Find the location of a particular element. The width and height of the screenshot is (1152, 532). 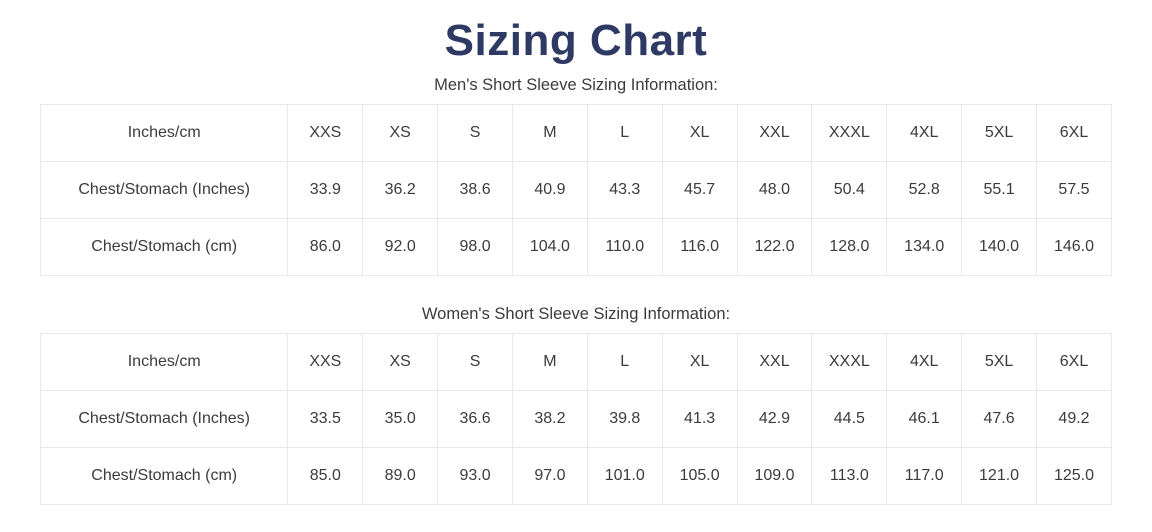

measurement-cell: 35.0 is located at coordinates (400, 419).